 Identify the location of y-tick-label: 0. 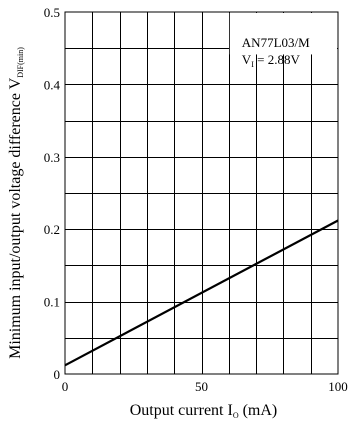
(57, 374).